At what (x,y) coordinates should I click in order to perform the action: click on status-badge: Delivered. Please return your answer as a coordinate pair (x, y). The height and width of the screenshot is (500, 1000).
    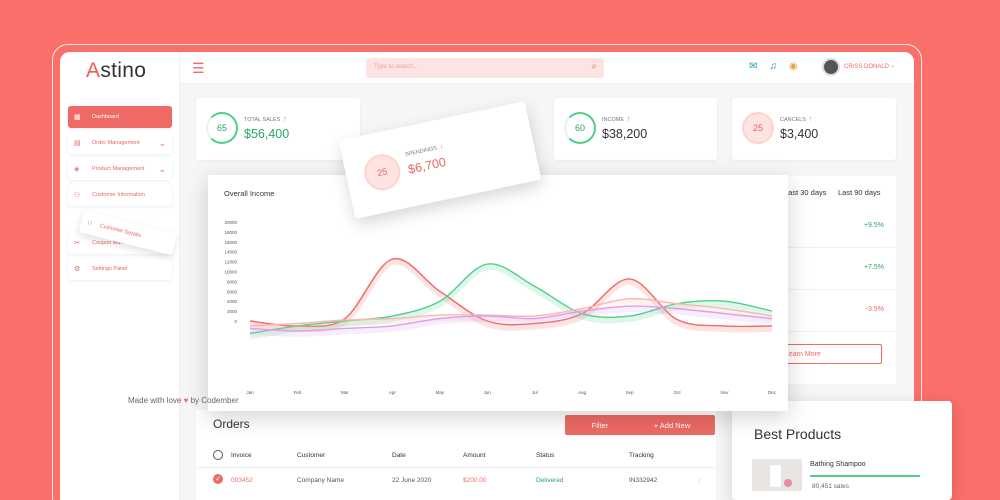
    Looking at the image, I should click on (550, 480).